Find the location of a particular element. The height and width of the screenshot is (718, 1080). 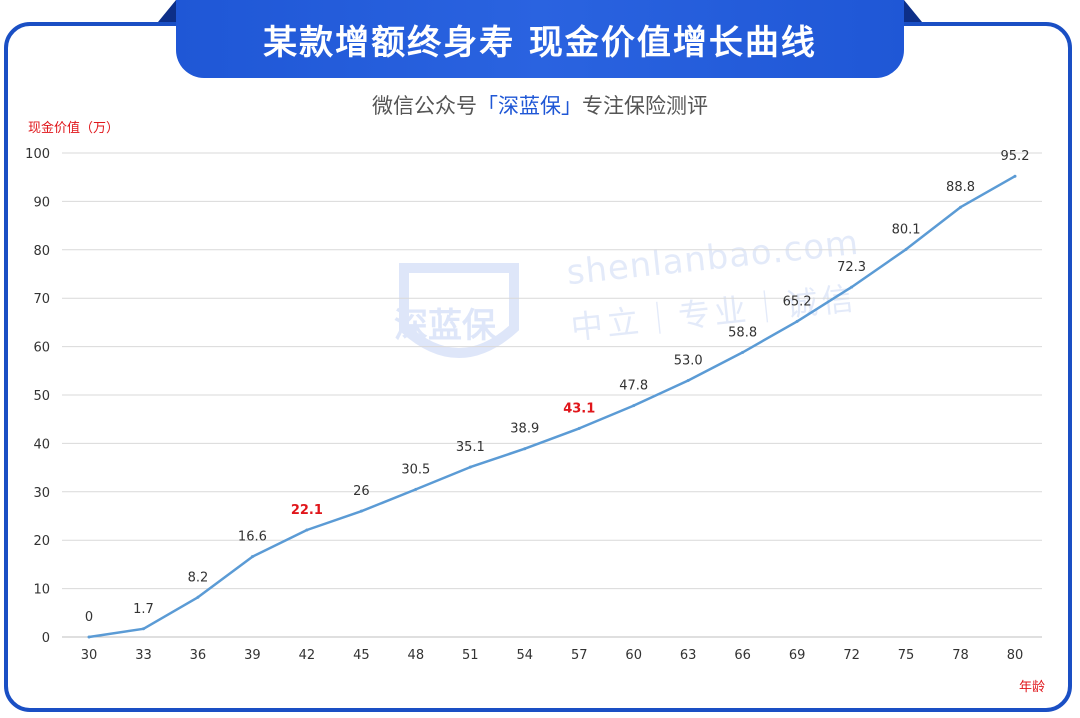

data-label: 47.8 is located at coordinates (633, 386).